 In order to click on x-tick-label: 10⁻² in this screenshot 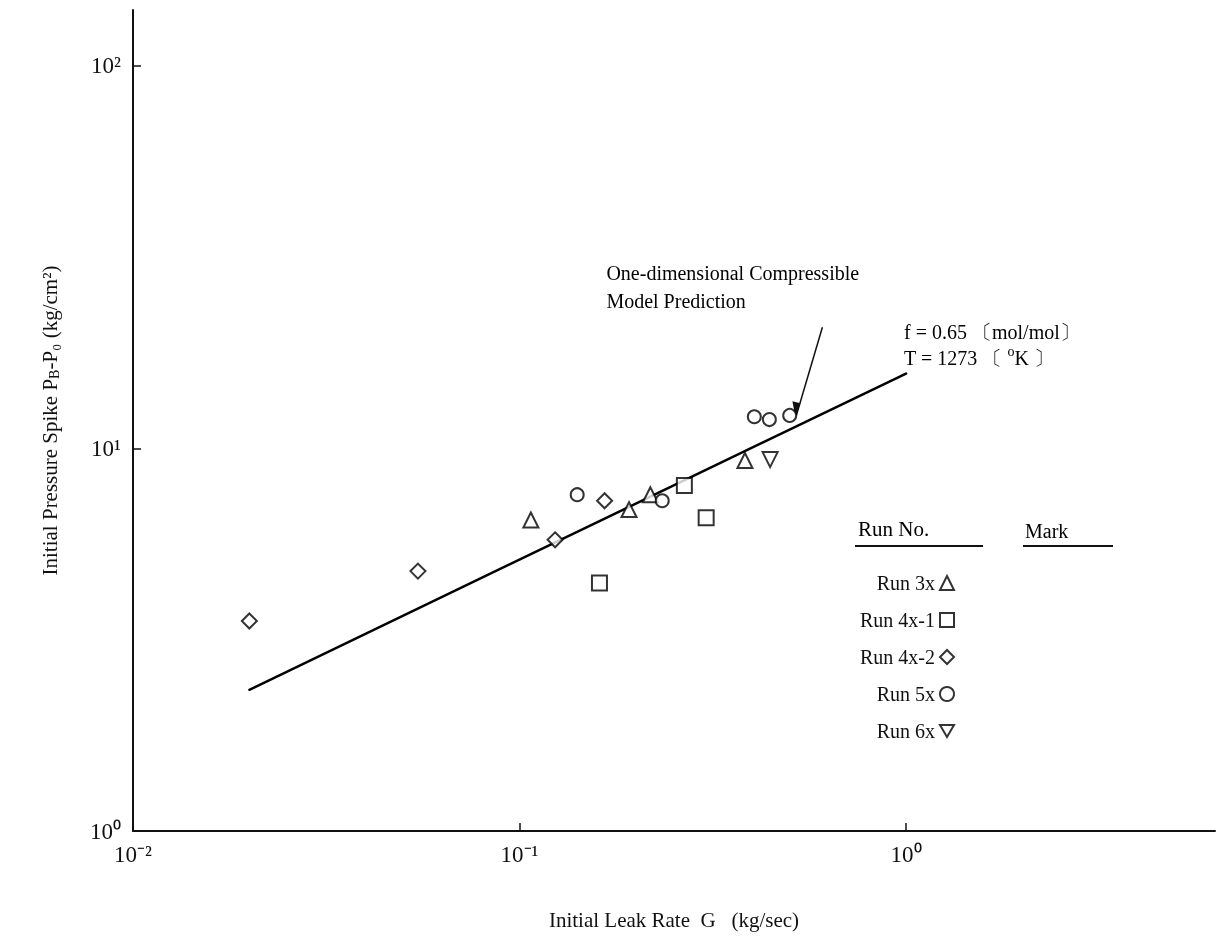, I will do `click(133, 854)`.